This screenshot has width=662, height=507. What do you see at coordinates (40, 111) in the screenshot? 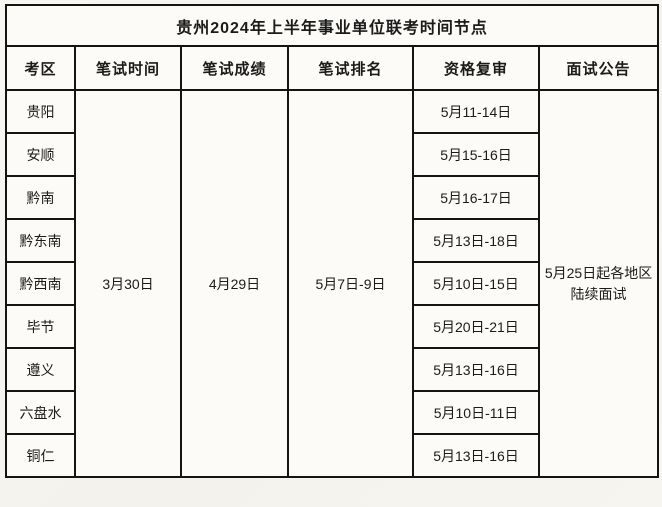
I see `region-cell: 贵阳` at bounding box center [40, 111].